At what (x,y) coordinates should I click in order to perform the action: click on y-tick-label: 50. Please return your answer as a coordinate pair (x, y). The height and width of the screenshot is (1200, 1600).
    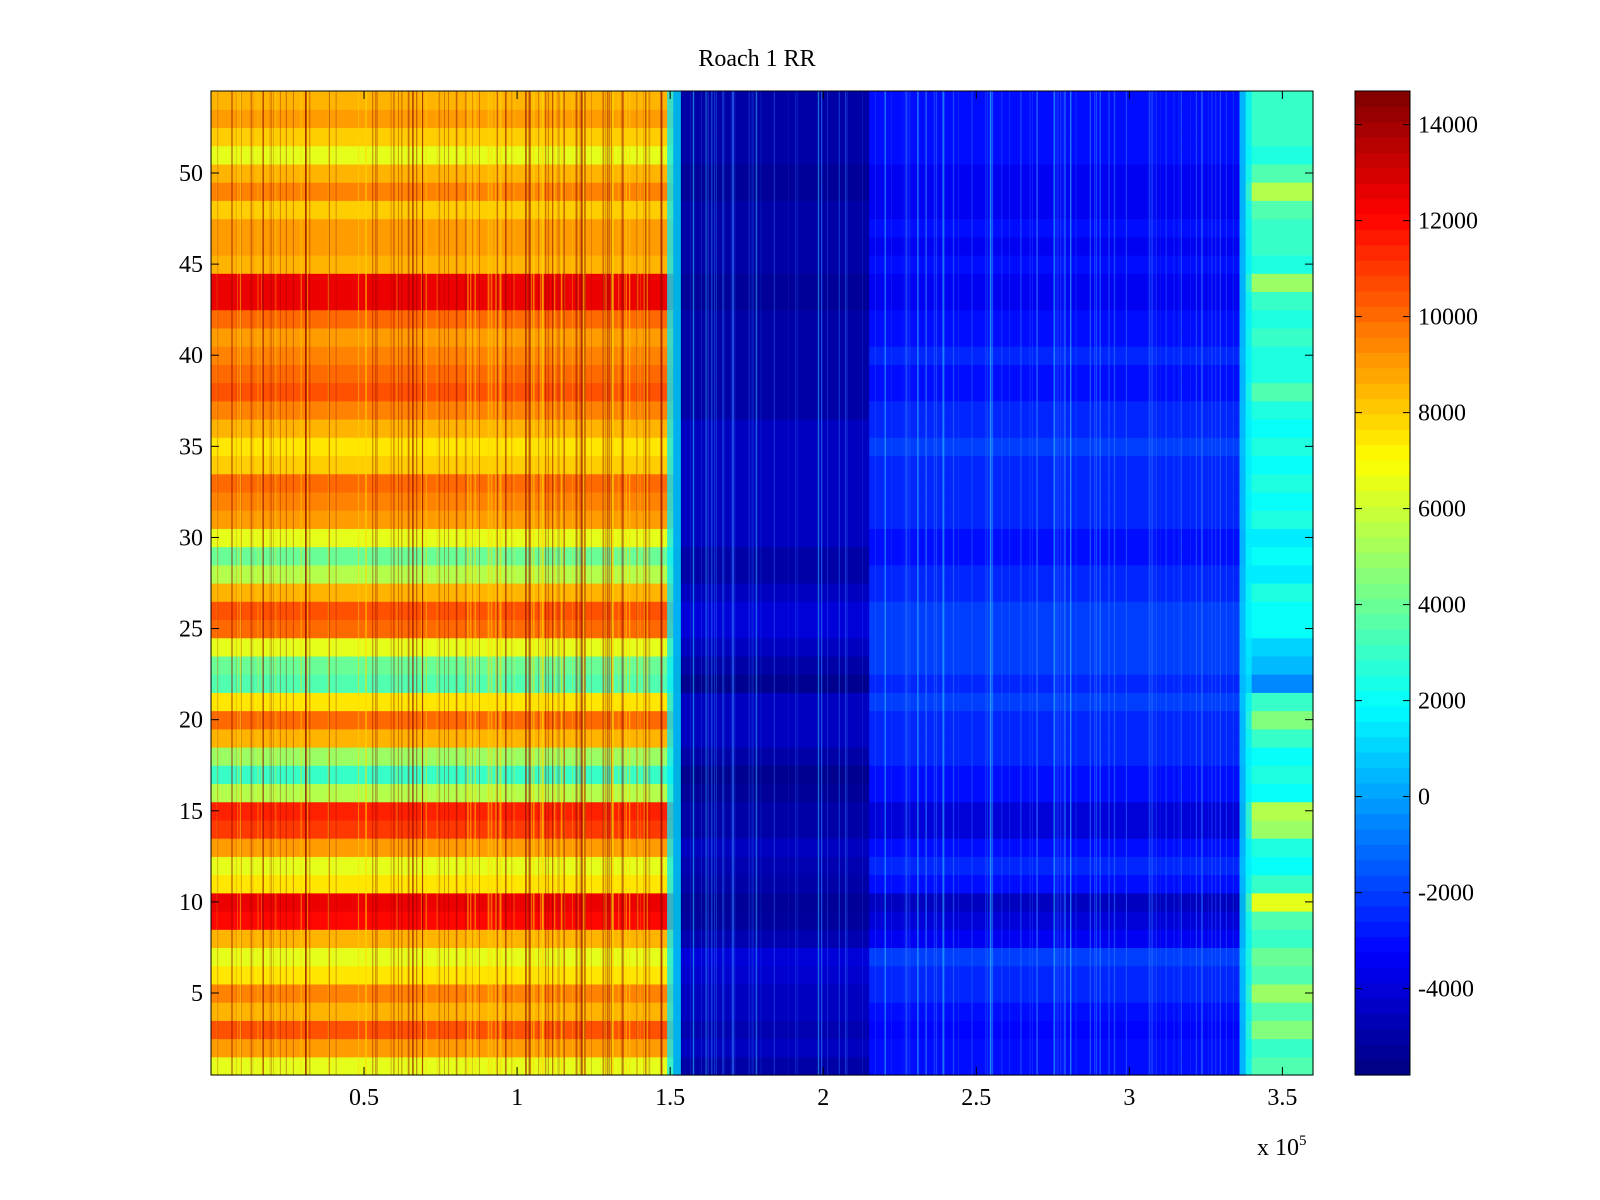
    Looking at the image, I should click on (191, 174).